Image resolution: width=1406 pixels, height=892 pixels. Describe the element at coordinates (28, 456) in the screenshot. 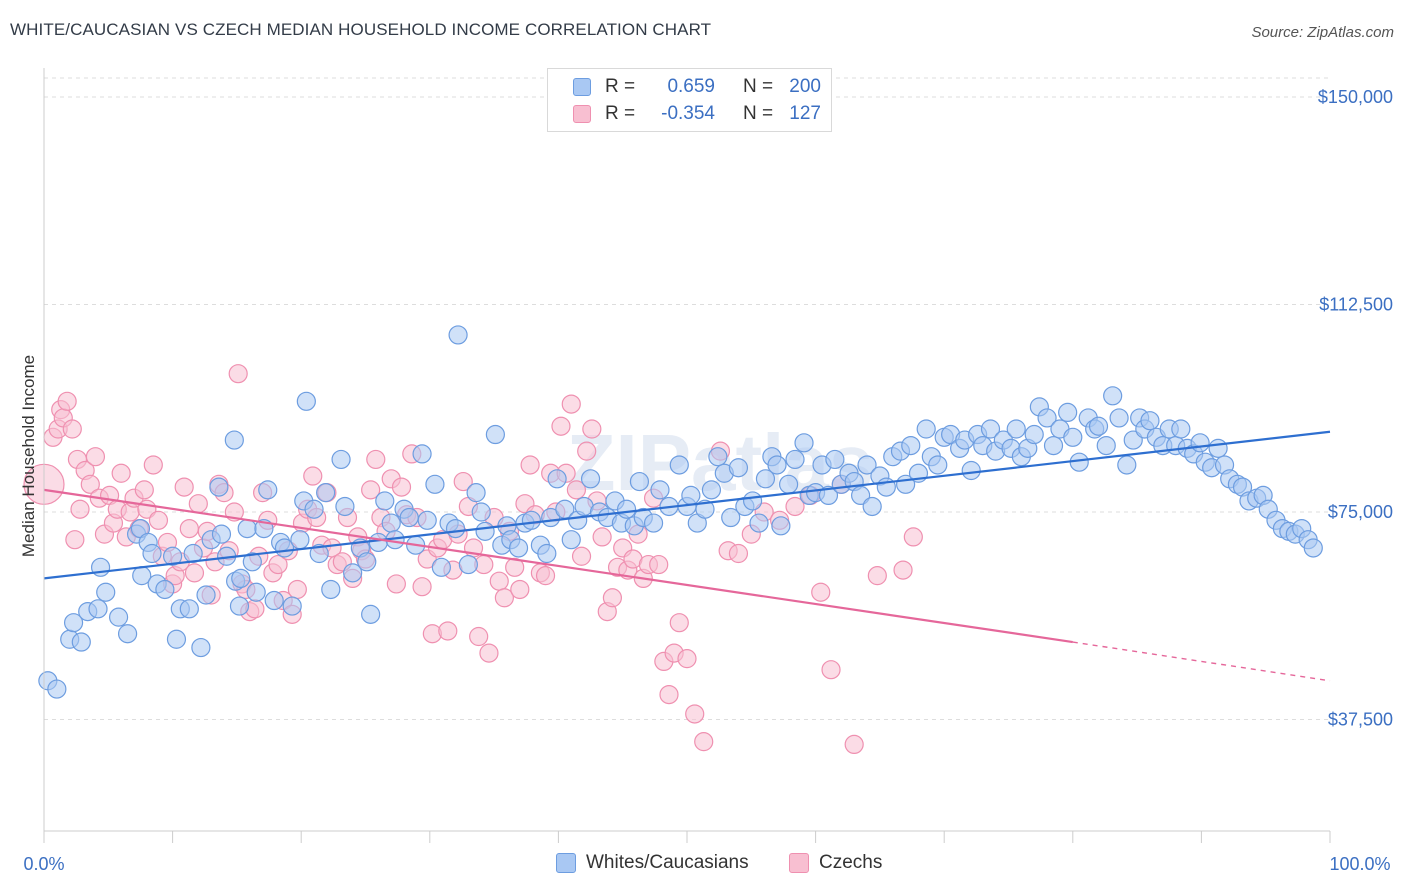

I see `y-axis-label: Median Household Income` at that location.